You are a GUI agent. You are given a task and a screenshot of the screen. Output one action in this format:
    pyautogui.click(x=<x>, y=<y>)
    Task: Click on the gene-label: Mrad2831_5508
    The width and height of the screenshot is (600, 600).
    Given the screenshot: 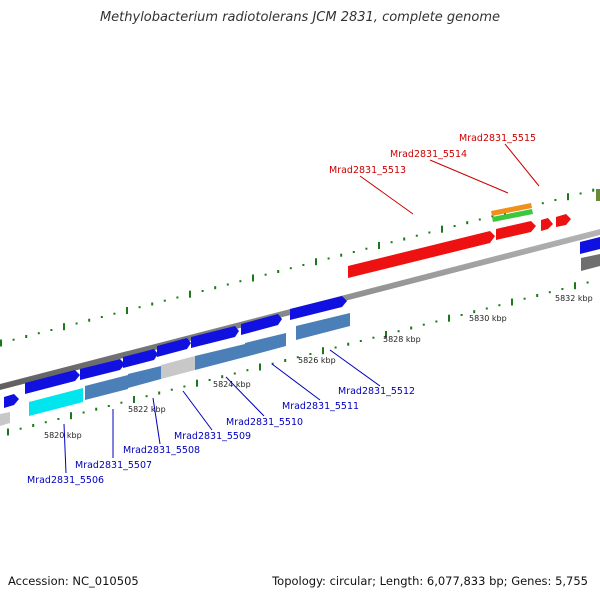 What is the action you would take?
    pyautogui.click(x=161, y=450)
    